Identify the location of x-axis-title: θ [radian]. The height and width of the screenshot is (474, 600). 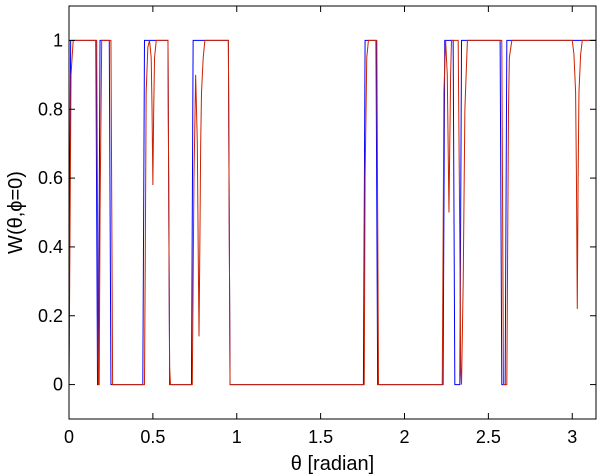
(332, 463).